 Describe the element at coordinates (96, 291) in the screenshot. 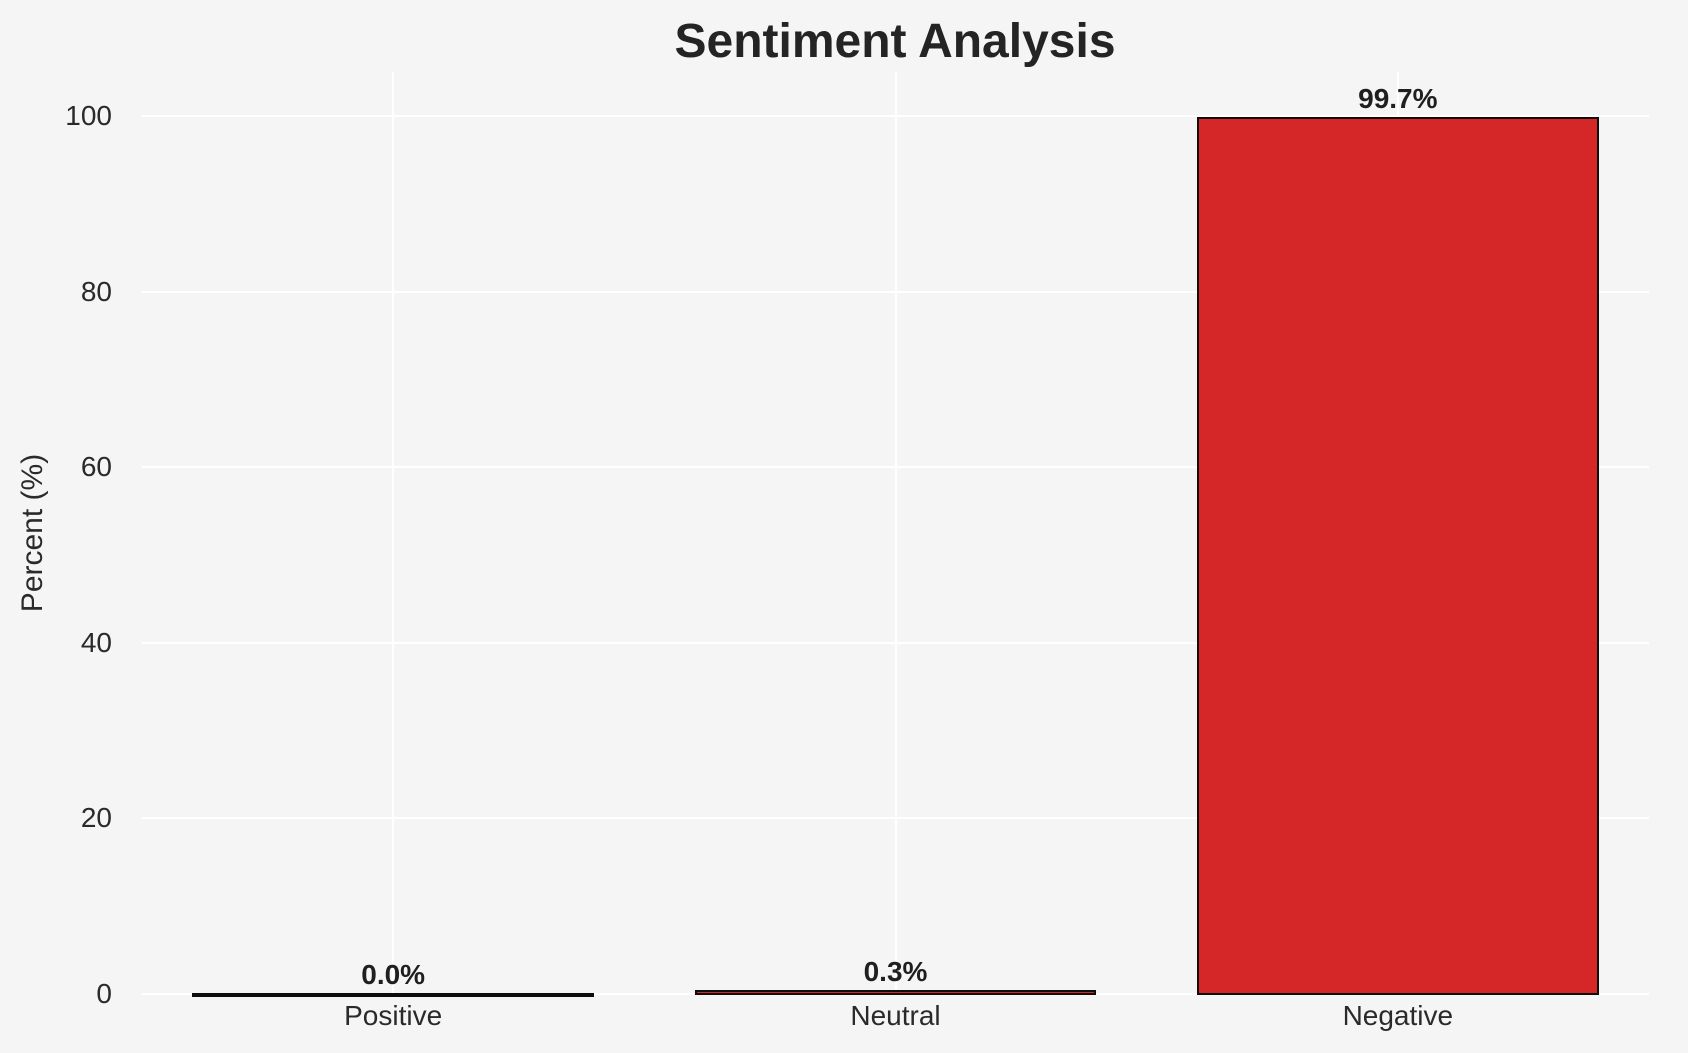

I see `y-tick-label: 80` at that location.